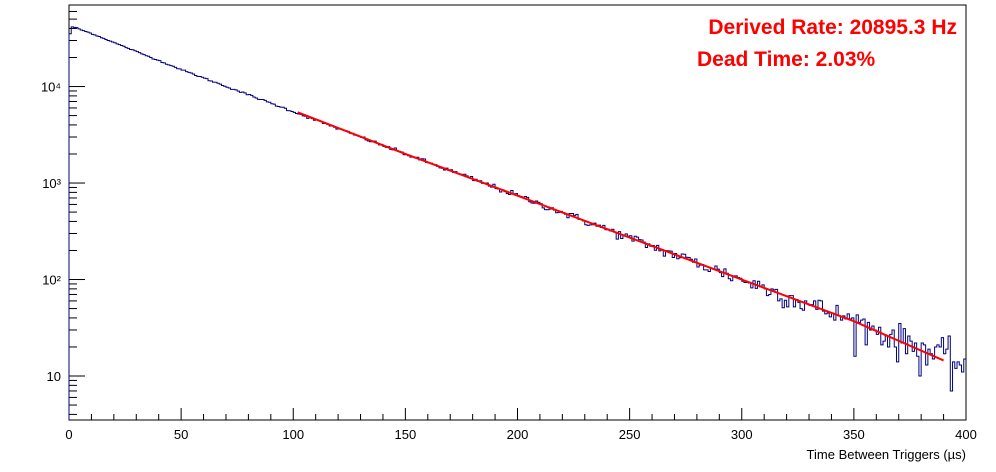 The height and width of the screenshot is (472, 996). I want to click on x-tick-label: 100, so click(293, 434).